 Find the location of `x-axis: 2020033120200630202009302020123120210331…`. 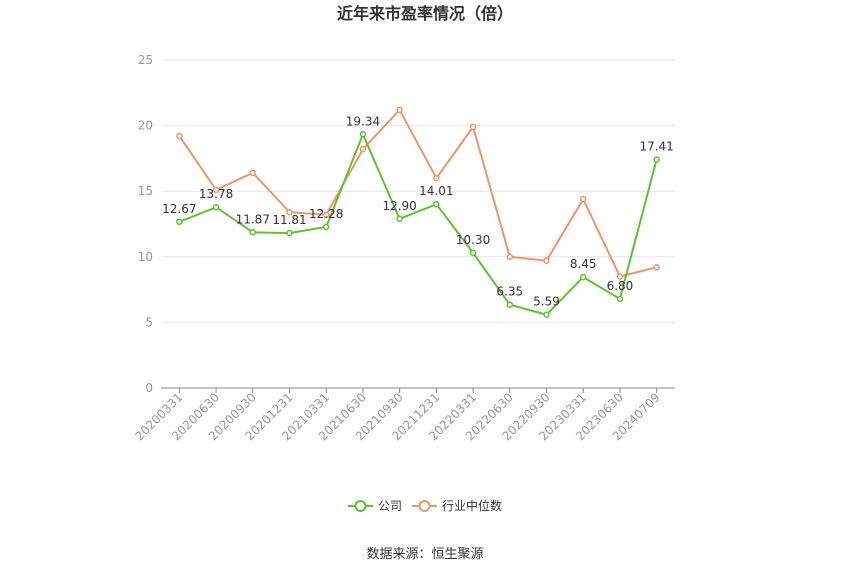

x-axis: 2020033120200630202009302020123120210331… is located at coordinates (403, 415).